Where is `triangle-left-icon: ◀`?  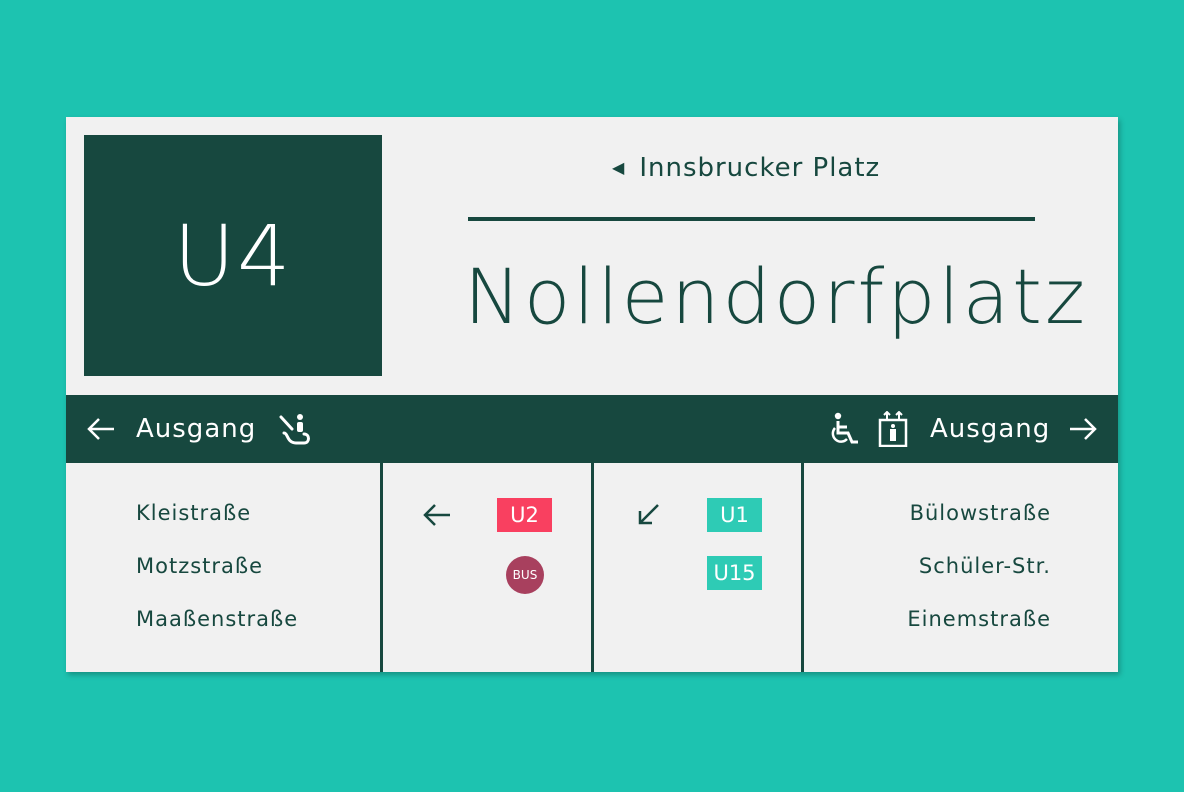
triangle-left-icon: ◀ is located at coordinates (619, 167).